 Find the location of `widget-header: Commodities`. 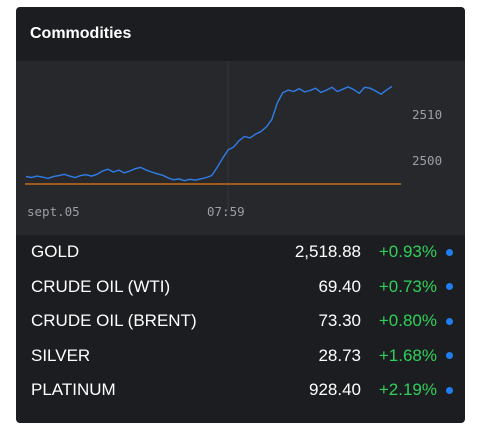

widget-header: Commodities is located at coordinates (240, 34).